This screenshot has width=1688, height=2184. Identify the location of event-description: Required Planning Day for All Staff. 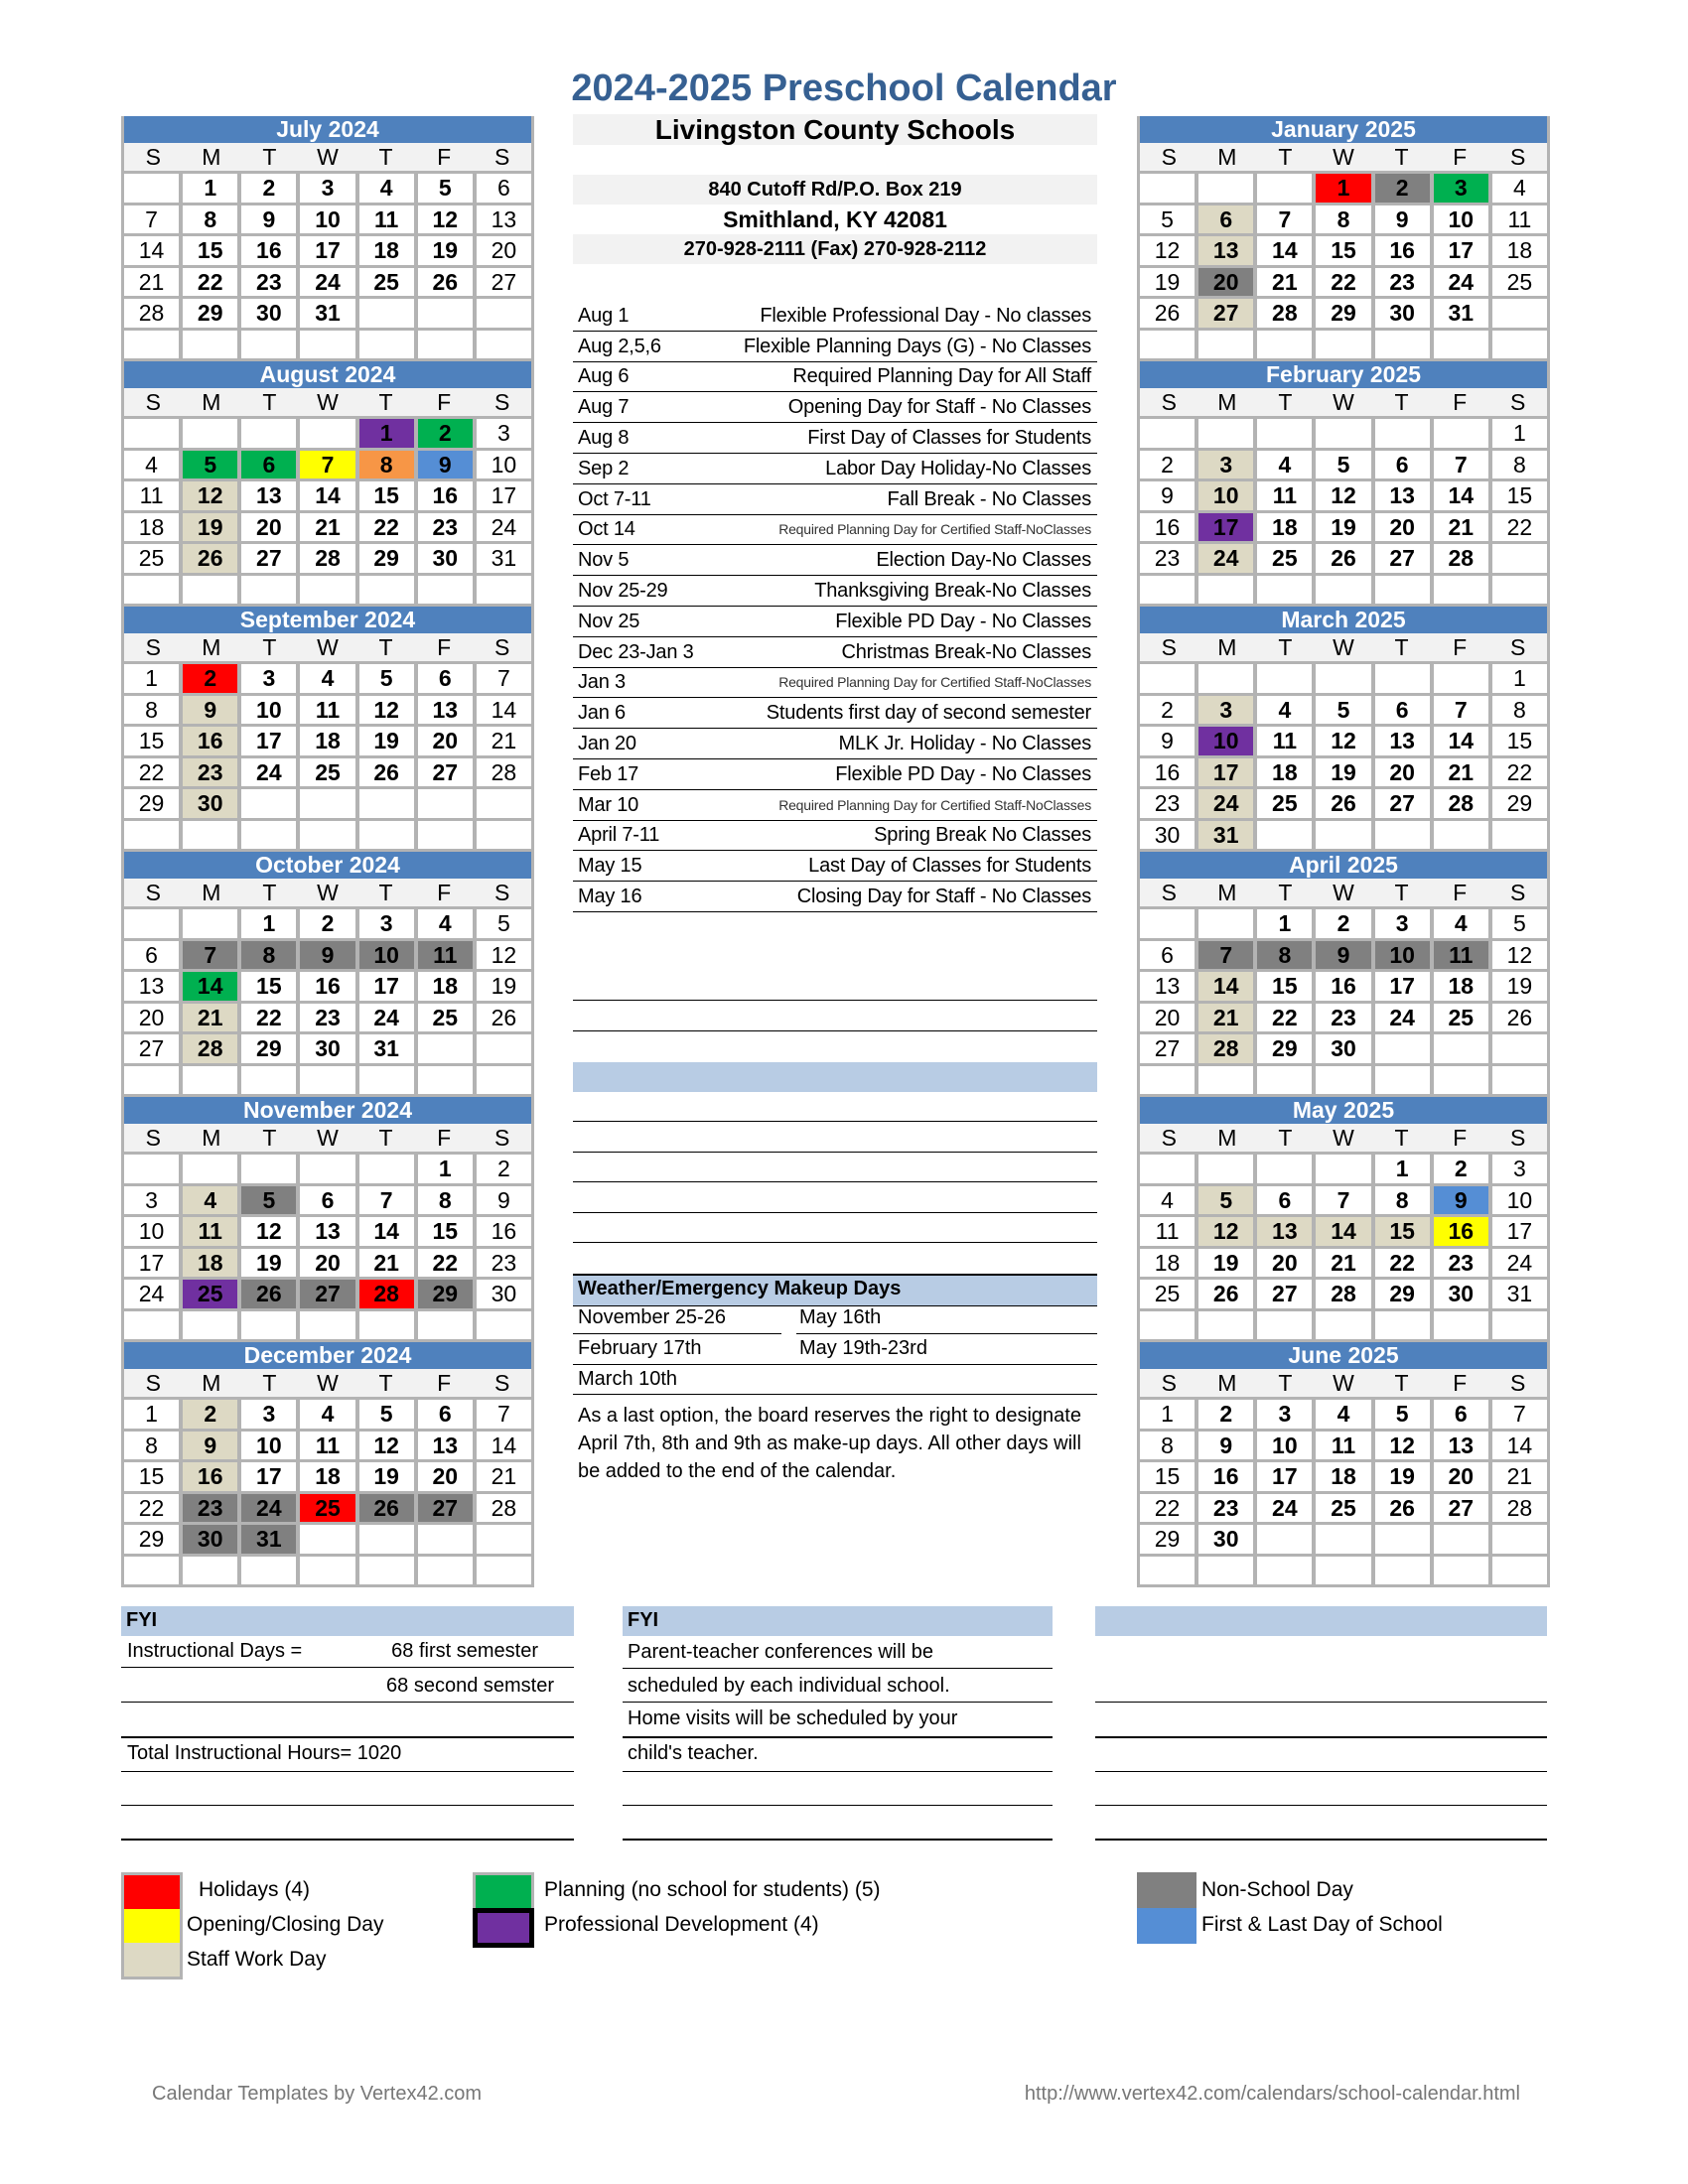
(941, 376).